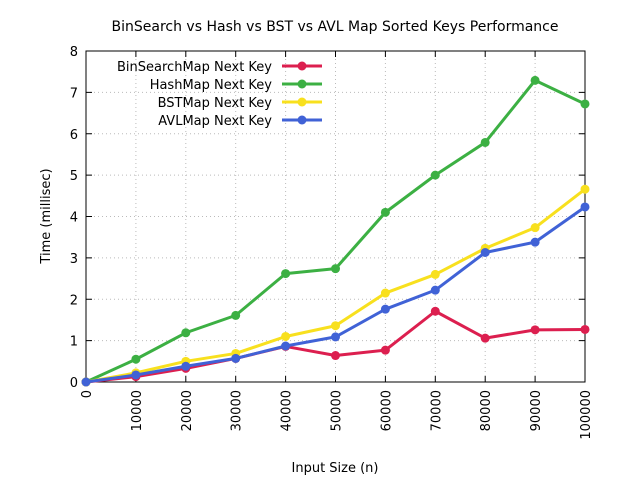 The image size is (640, 480). I want to click on legend-label: HashMap Next Key, so click(211, 85).